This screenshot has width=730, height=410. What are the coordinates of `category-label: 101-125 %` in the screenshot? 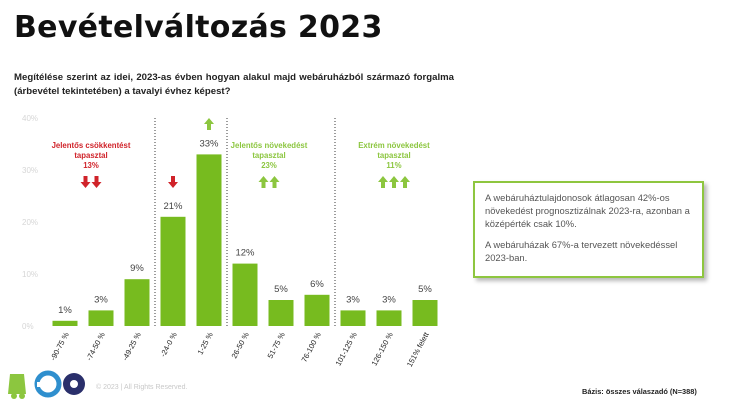 It's located at (346, 348).